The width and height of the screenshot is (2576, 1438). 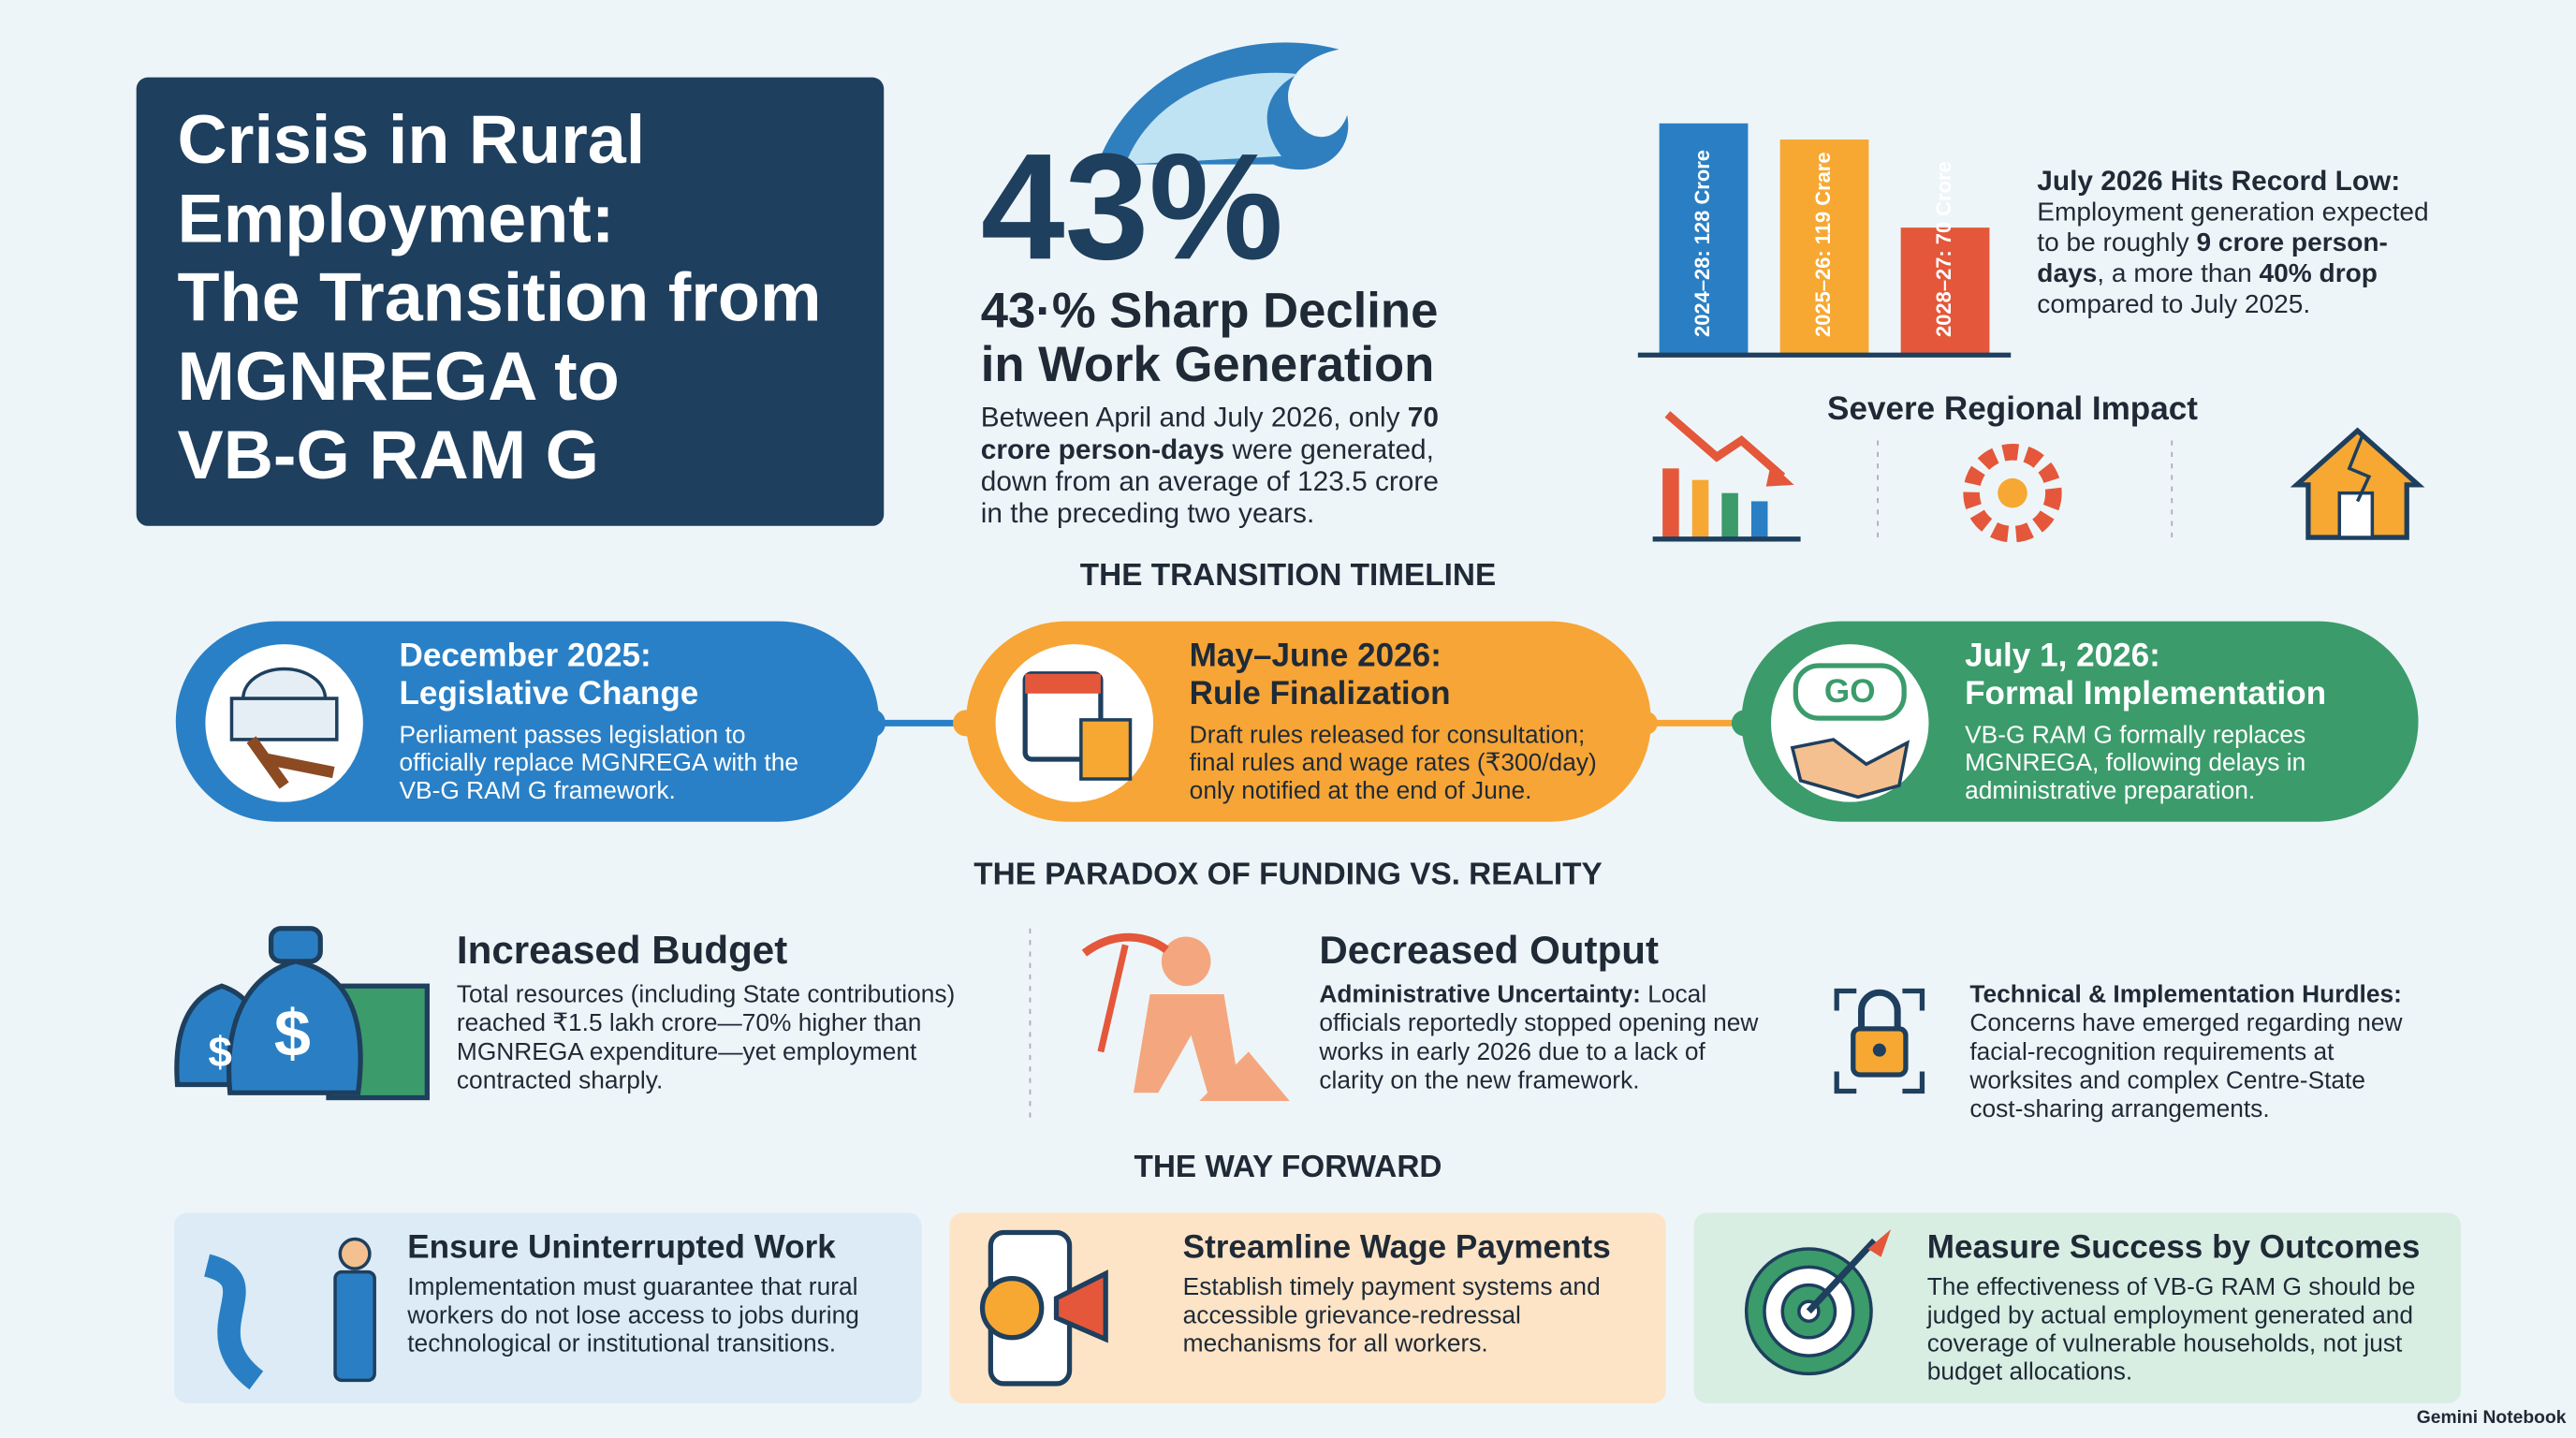 I want to click on title-line: Crisis in Rural, so click(x=412, y=139).